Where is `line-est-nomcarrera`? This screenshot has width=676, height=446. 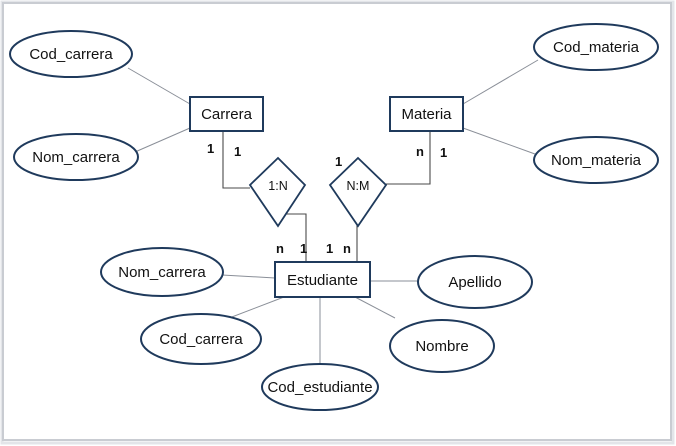
line-est-nomcarrera is located at coordinates (248, 276).